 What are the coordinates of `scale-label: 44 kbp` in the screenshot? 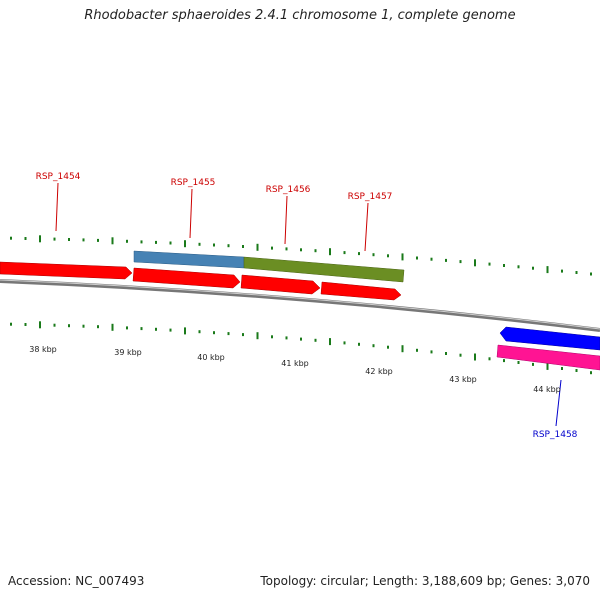 It's located at (547, 389).